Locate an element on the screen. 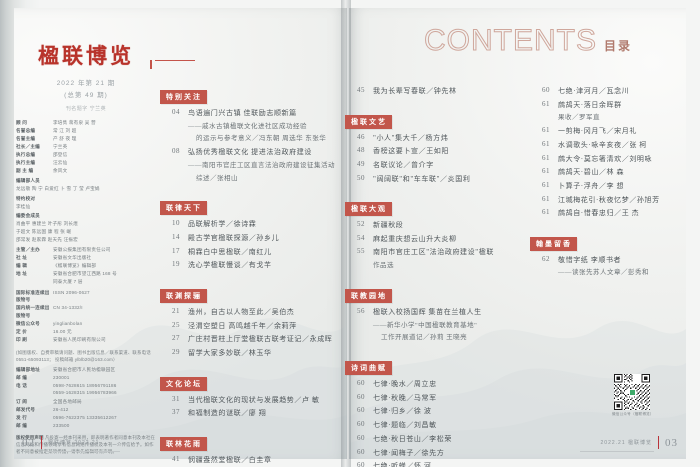 The height and width of the screenshot is (467, 700). toc-entry: 62 敬惜字纸 李顺书者 is located at coordinates (612, 260).